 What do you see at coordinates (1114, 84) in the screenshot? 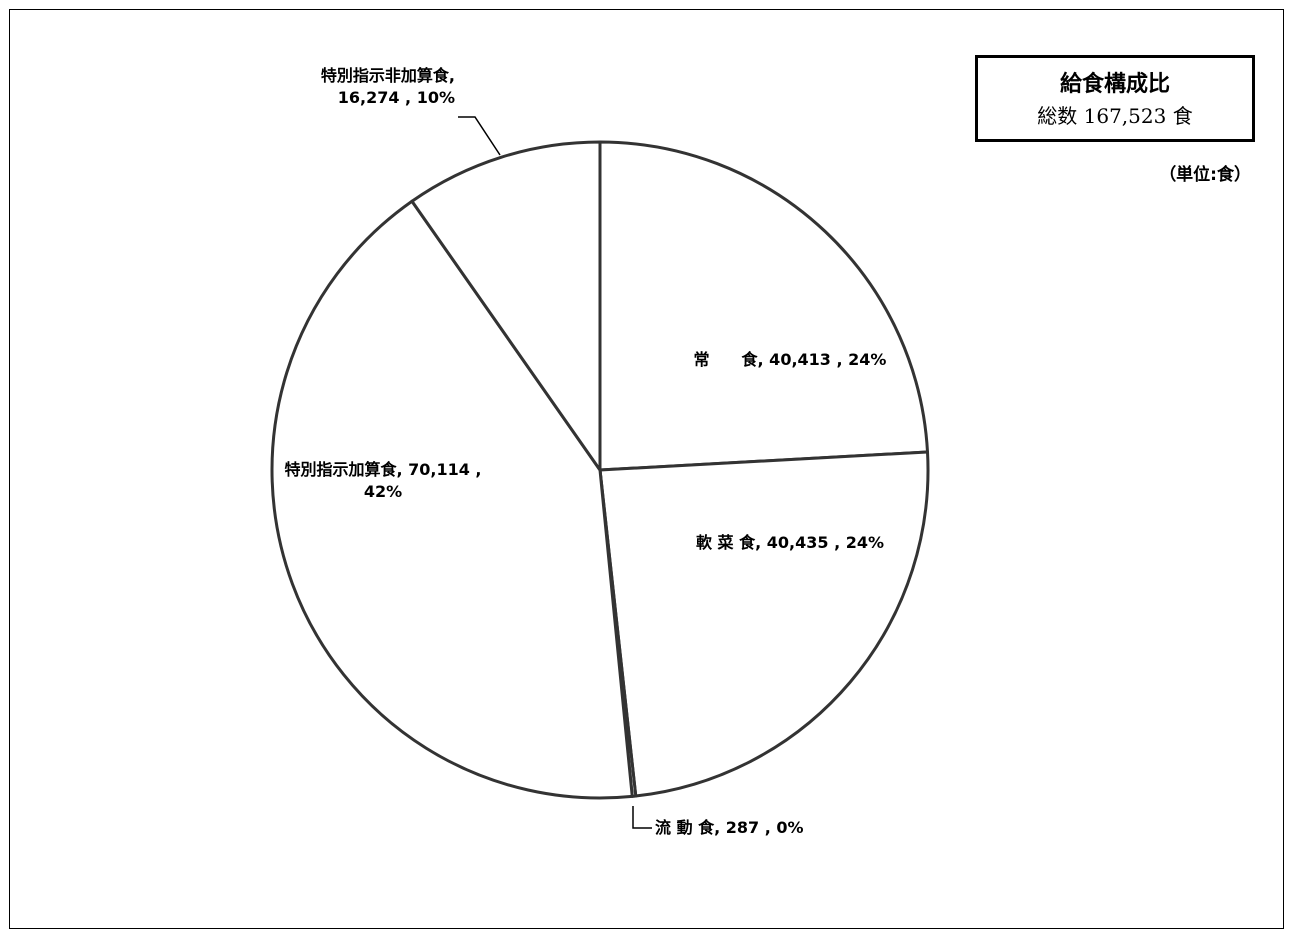
I see `chart-title: 給食構成比` at bounding box center [1114, 84].